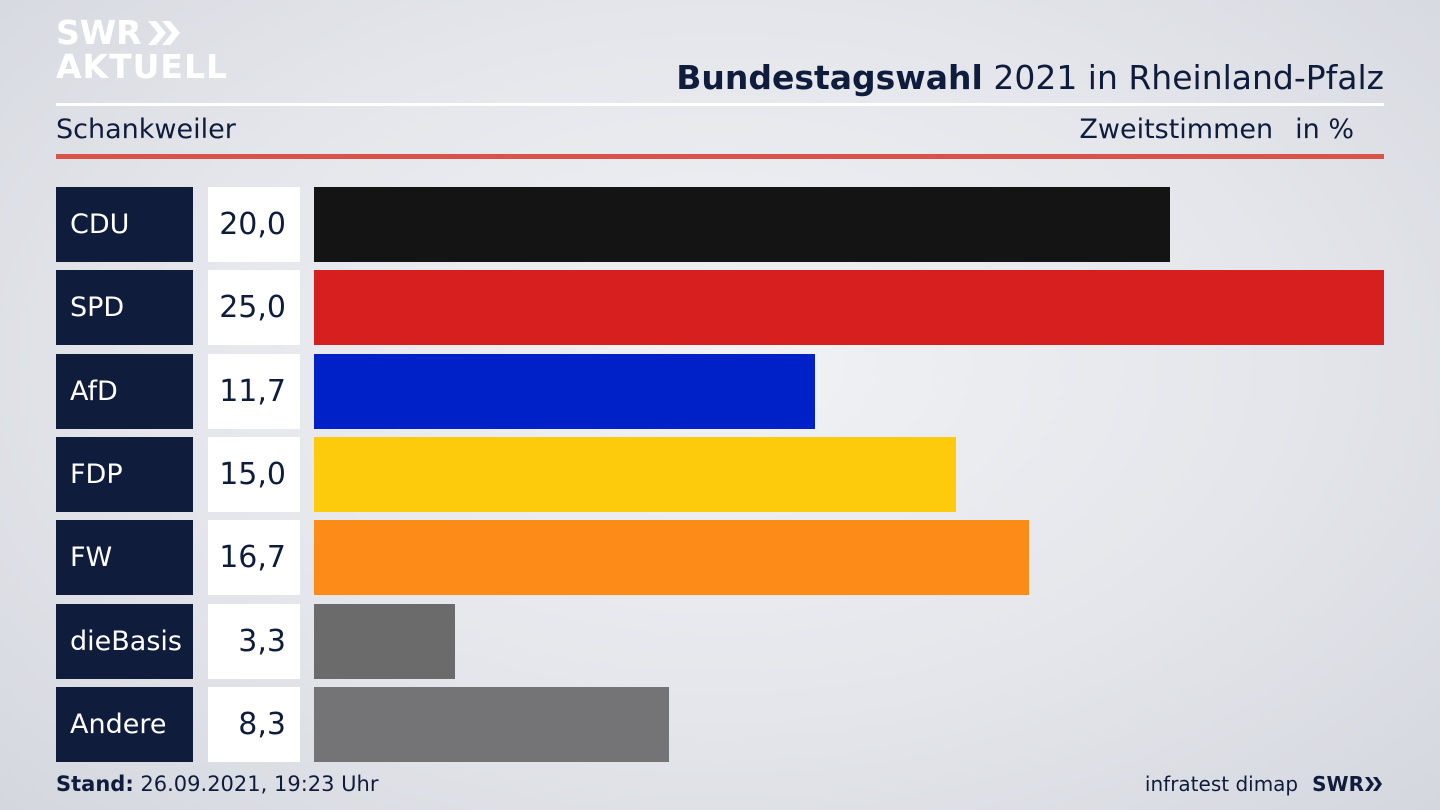 This screenshot has width=1440, height=810. What do you see at coordinates (254, 308) in the screenshot?
I see `value-label: 25,0` at bounding box center [254, 308].